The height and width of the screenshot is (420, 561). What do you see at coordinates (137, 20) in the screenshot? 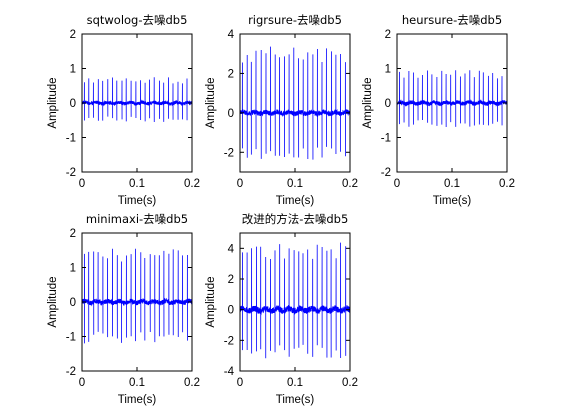
I see `chart-title: sqtwolog-去噪db5` at bounding box center [137, 20].